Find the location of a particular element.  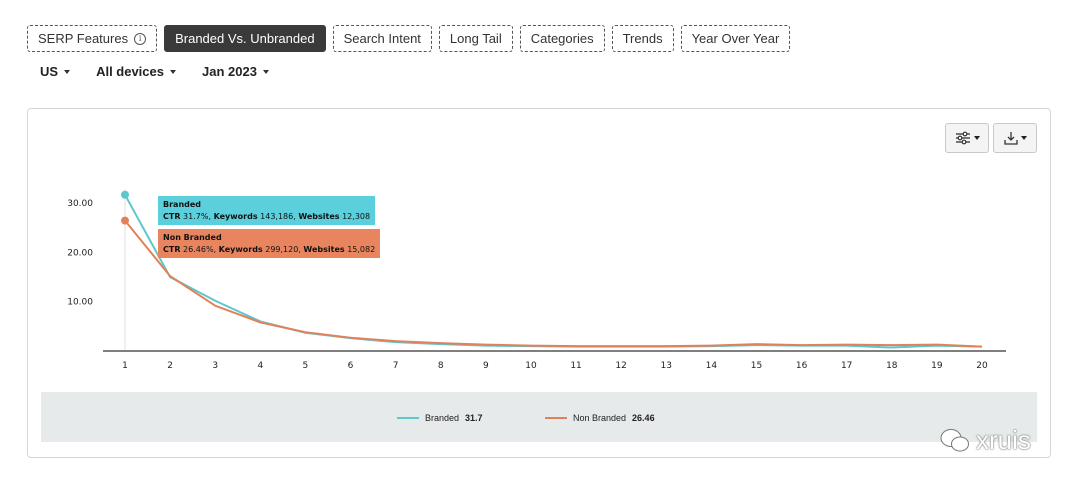

chart-settings-button is located at coordinates (967, 138).